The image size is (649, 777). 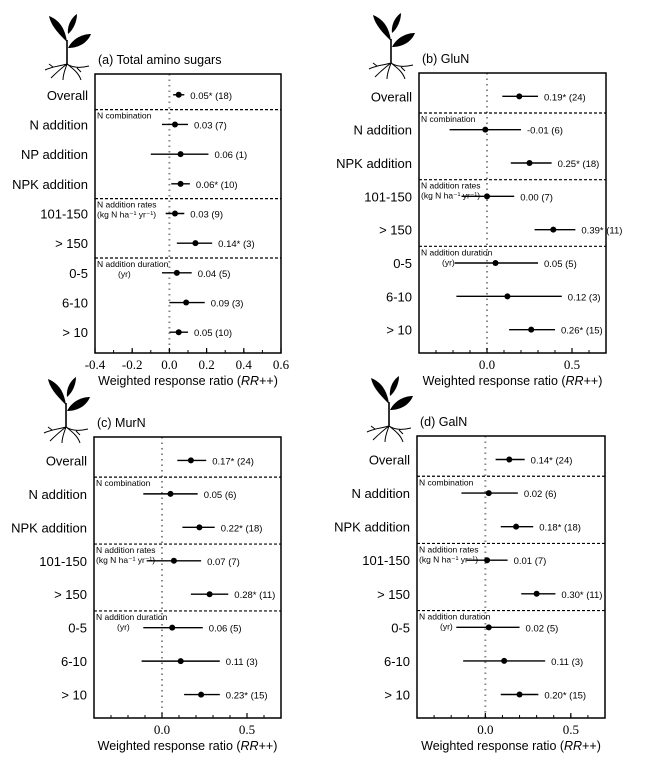 What do you see at coordinates (565, 696) in the screenshot?
I see `data-label: 0.20* (15)` at bounding box center [565, 696].